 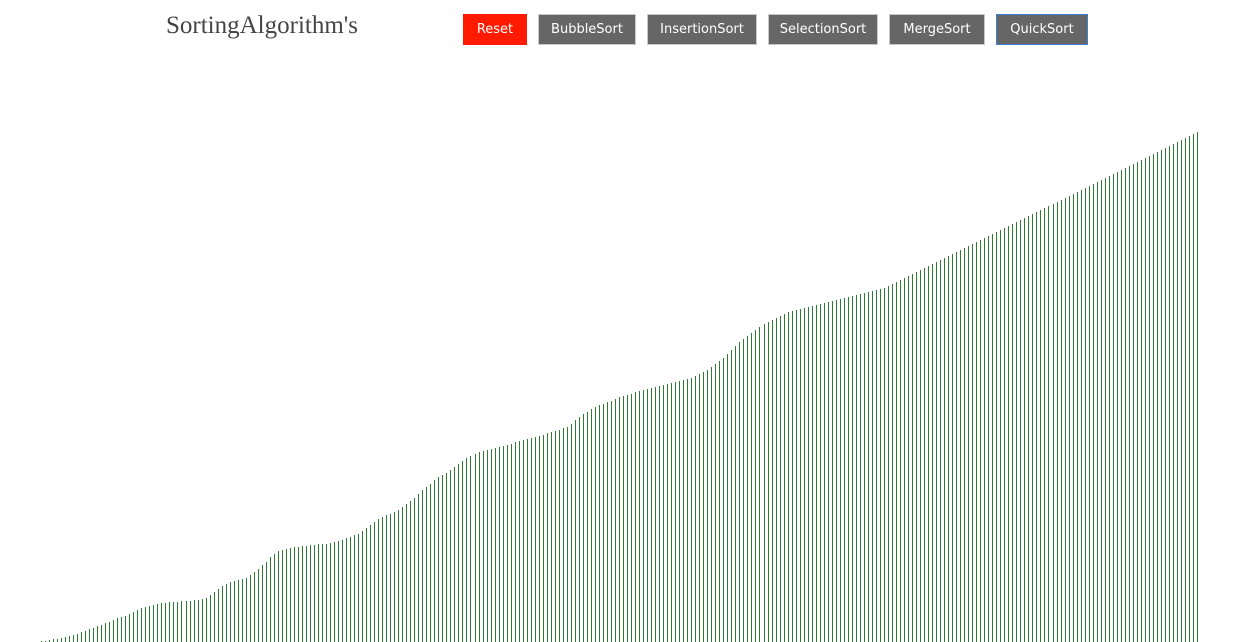 What do you see at coordinates (495, 29) in the screenshot?
I see `reset-button: Reset` at bounding box center [495, 29].